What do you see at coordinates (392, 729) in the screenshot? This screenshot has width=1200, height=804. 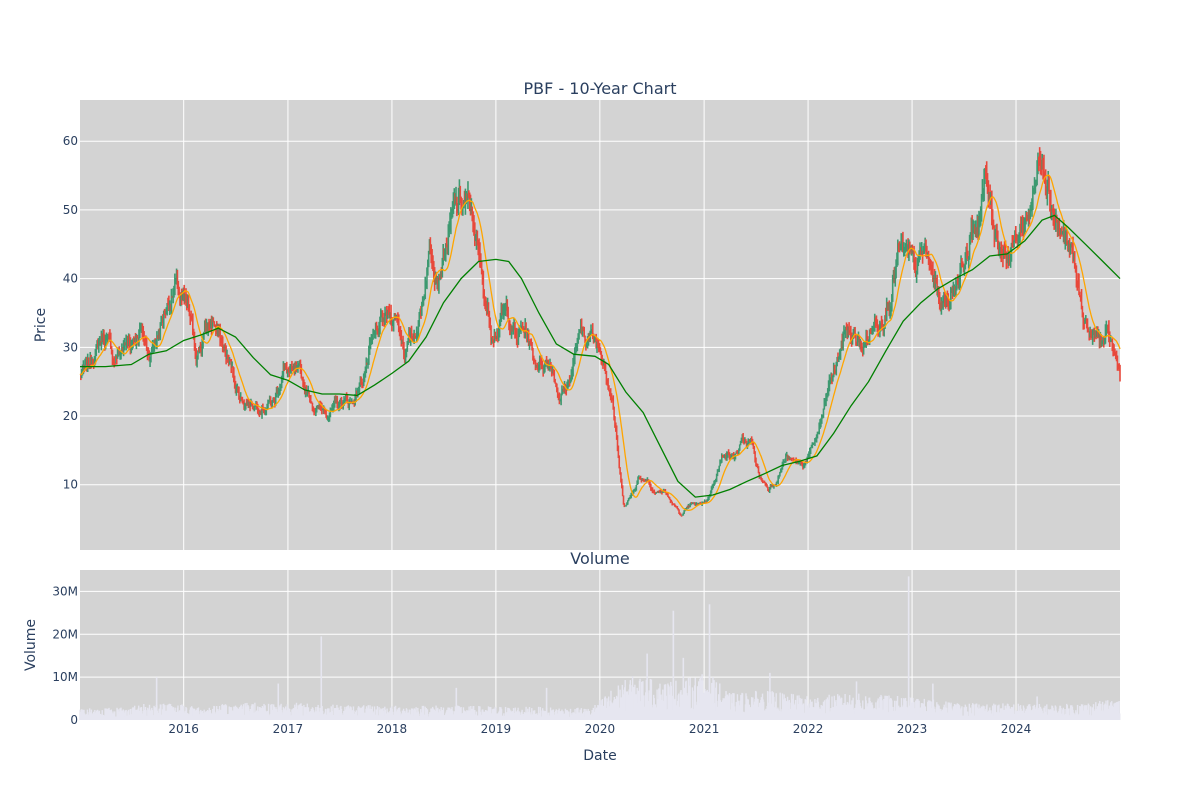 I see `x-tick-2018: 2018` at bounding box center [392, 729].